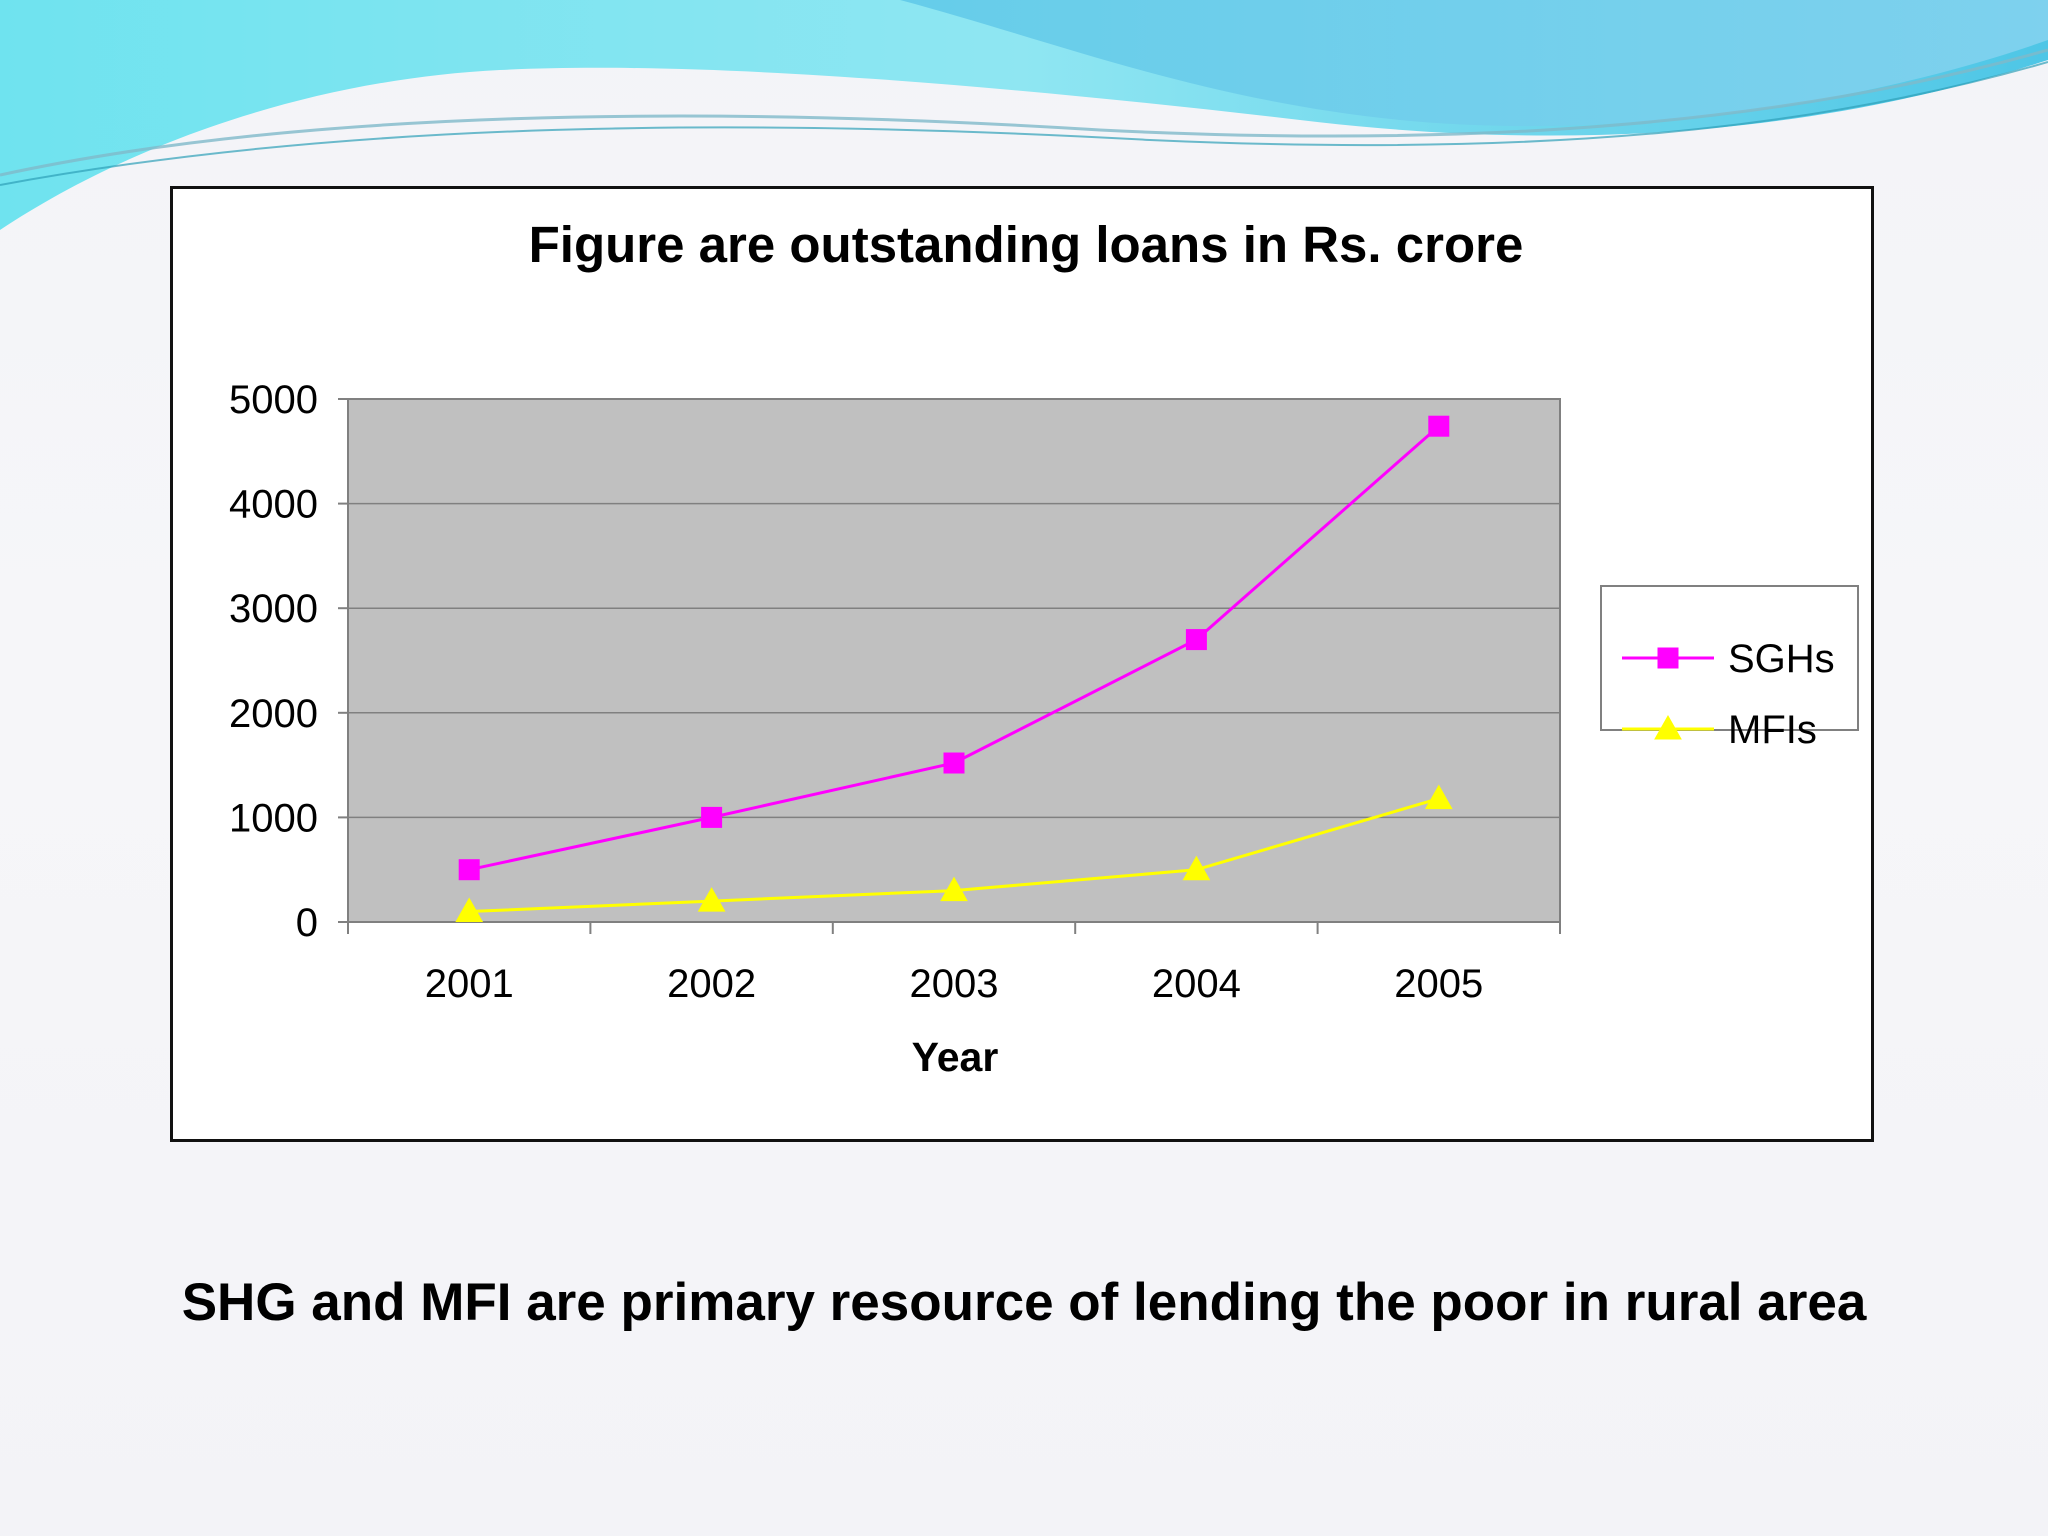 The image size is (2048, 1536). Describe the element at coordinates (273, 714) in the screenshot. I see `y-tick-label: 2000` at that location.